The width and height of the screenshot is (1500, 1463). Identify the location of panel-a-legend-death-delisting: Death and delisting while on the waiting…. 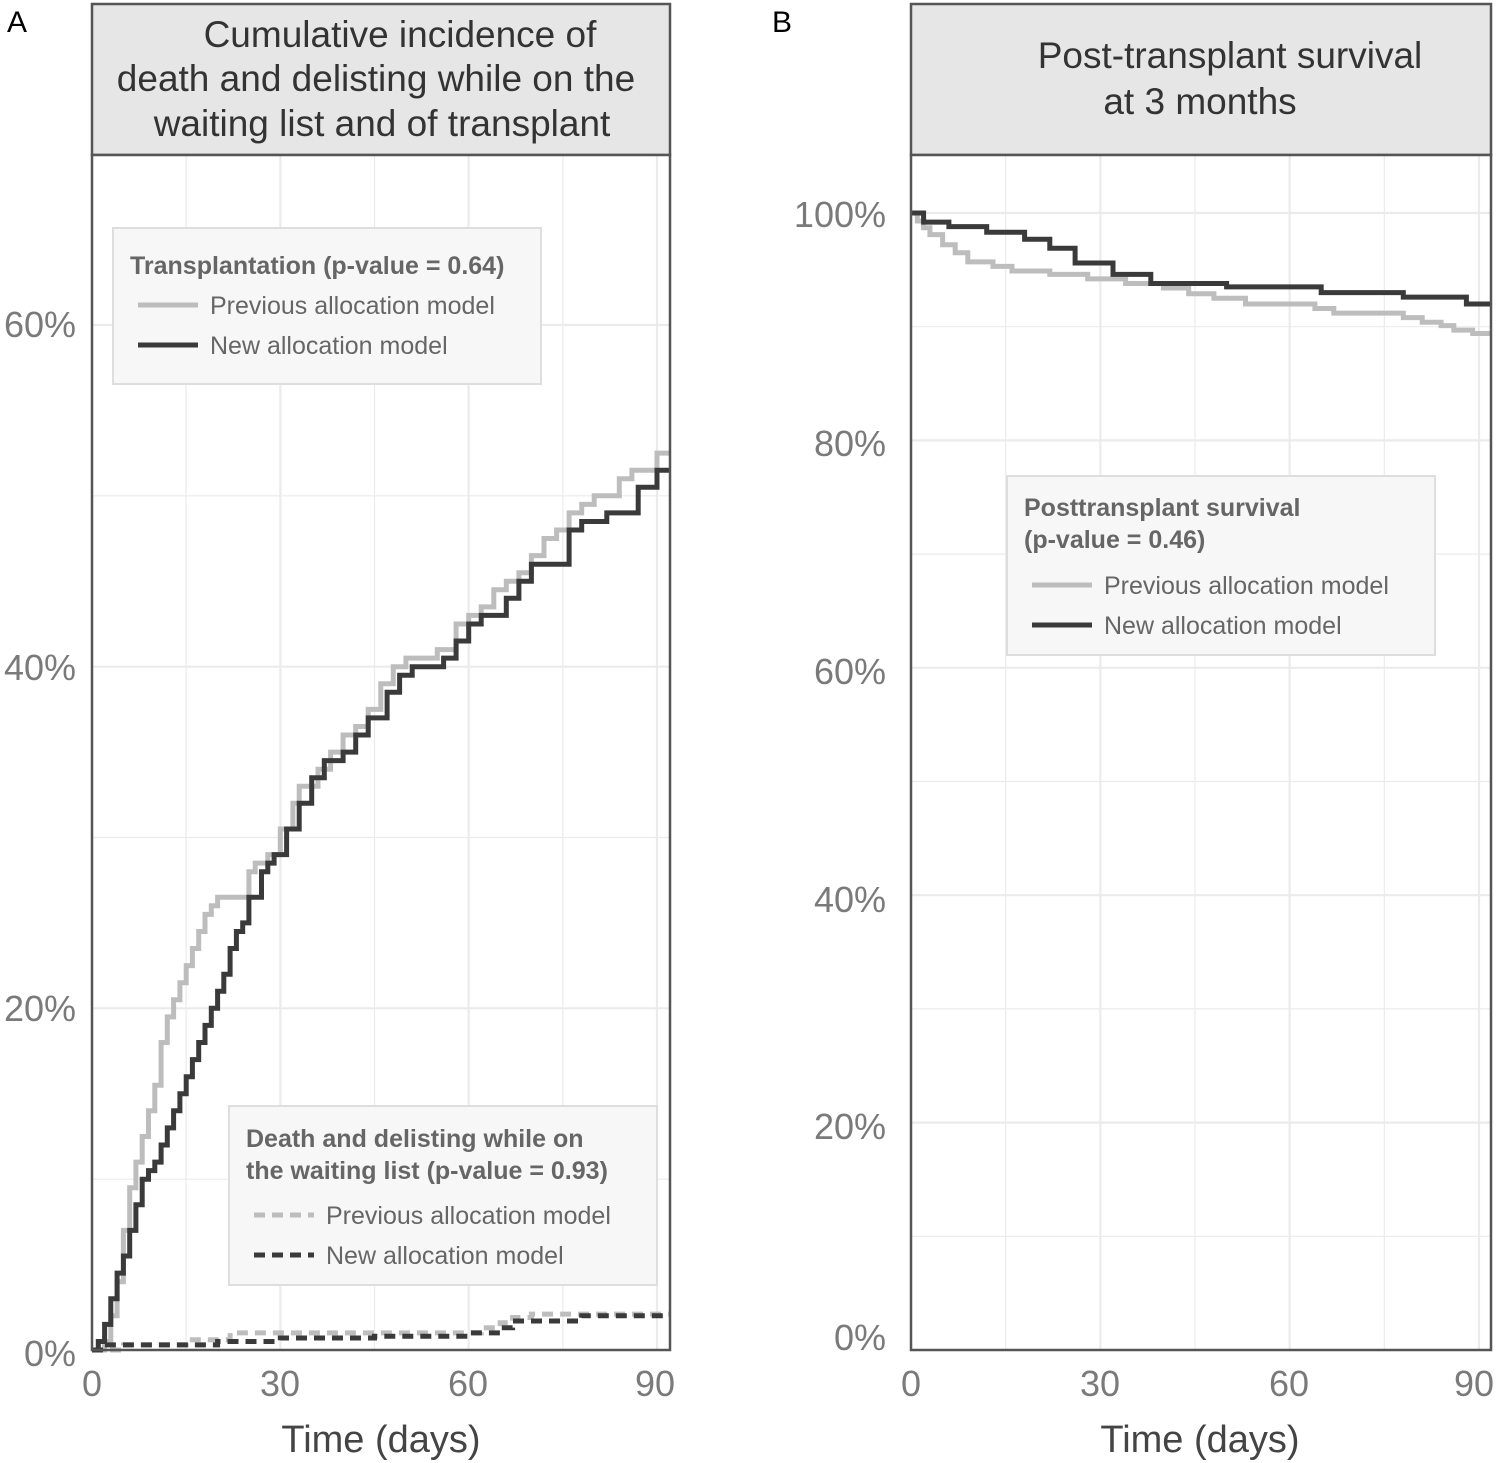
(443, 1195).